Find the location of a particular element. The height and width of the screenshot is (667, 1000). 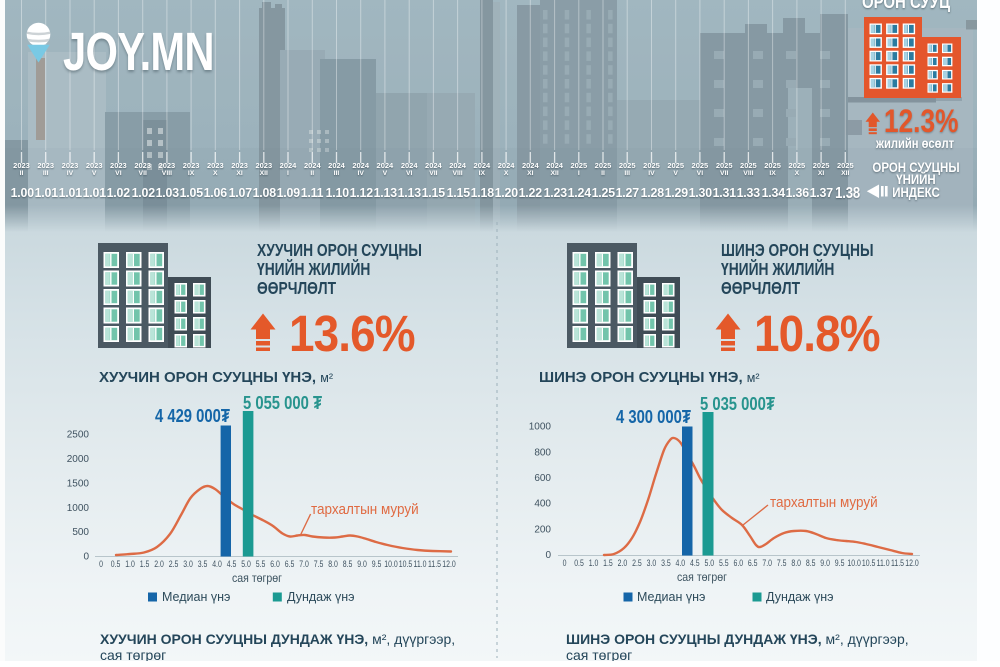

svg-text: 400 is located at coordinates (542, 504).